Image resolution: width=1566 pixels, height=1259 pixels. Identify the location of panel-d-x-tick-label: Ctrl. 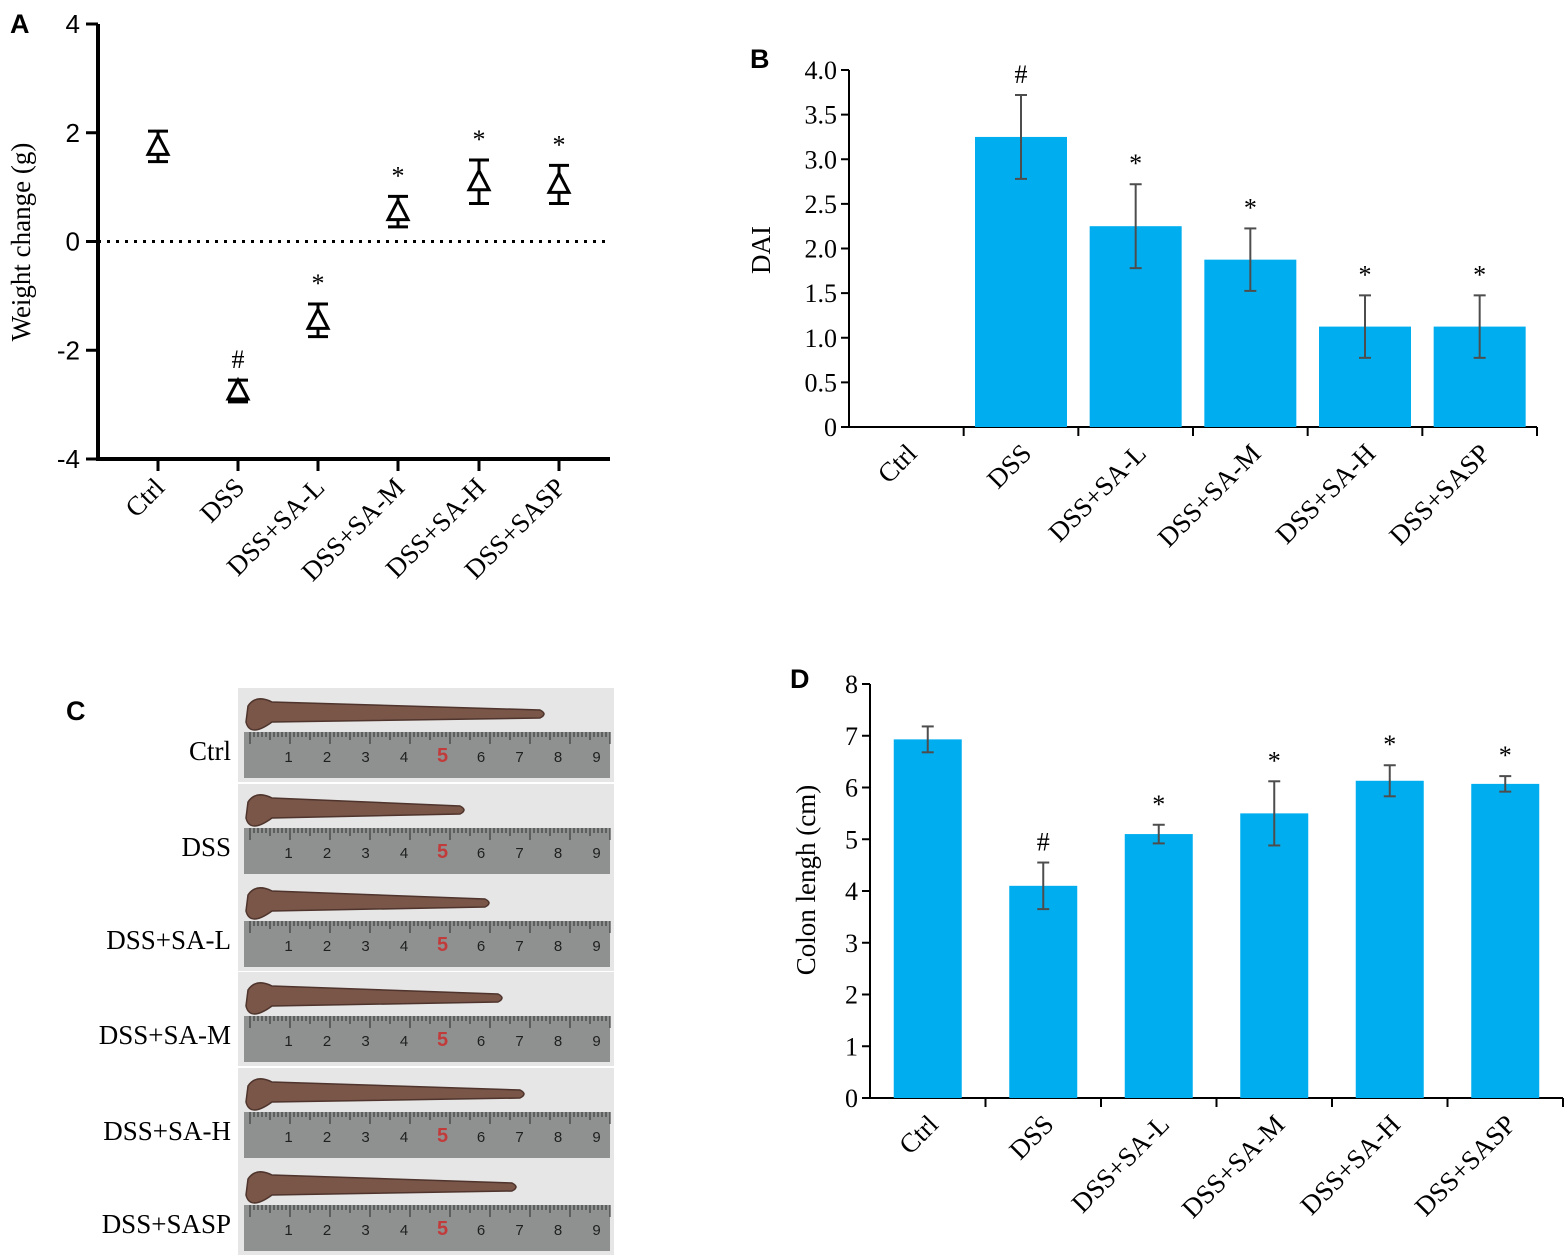
(918, 1134).